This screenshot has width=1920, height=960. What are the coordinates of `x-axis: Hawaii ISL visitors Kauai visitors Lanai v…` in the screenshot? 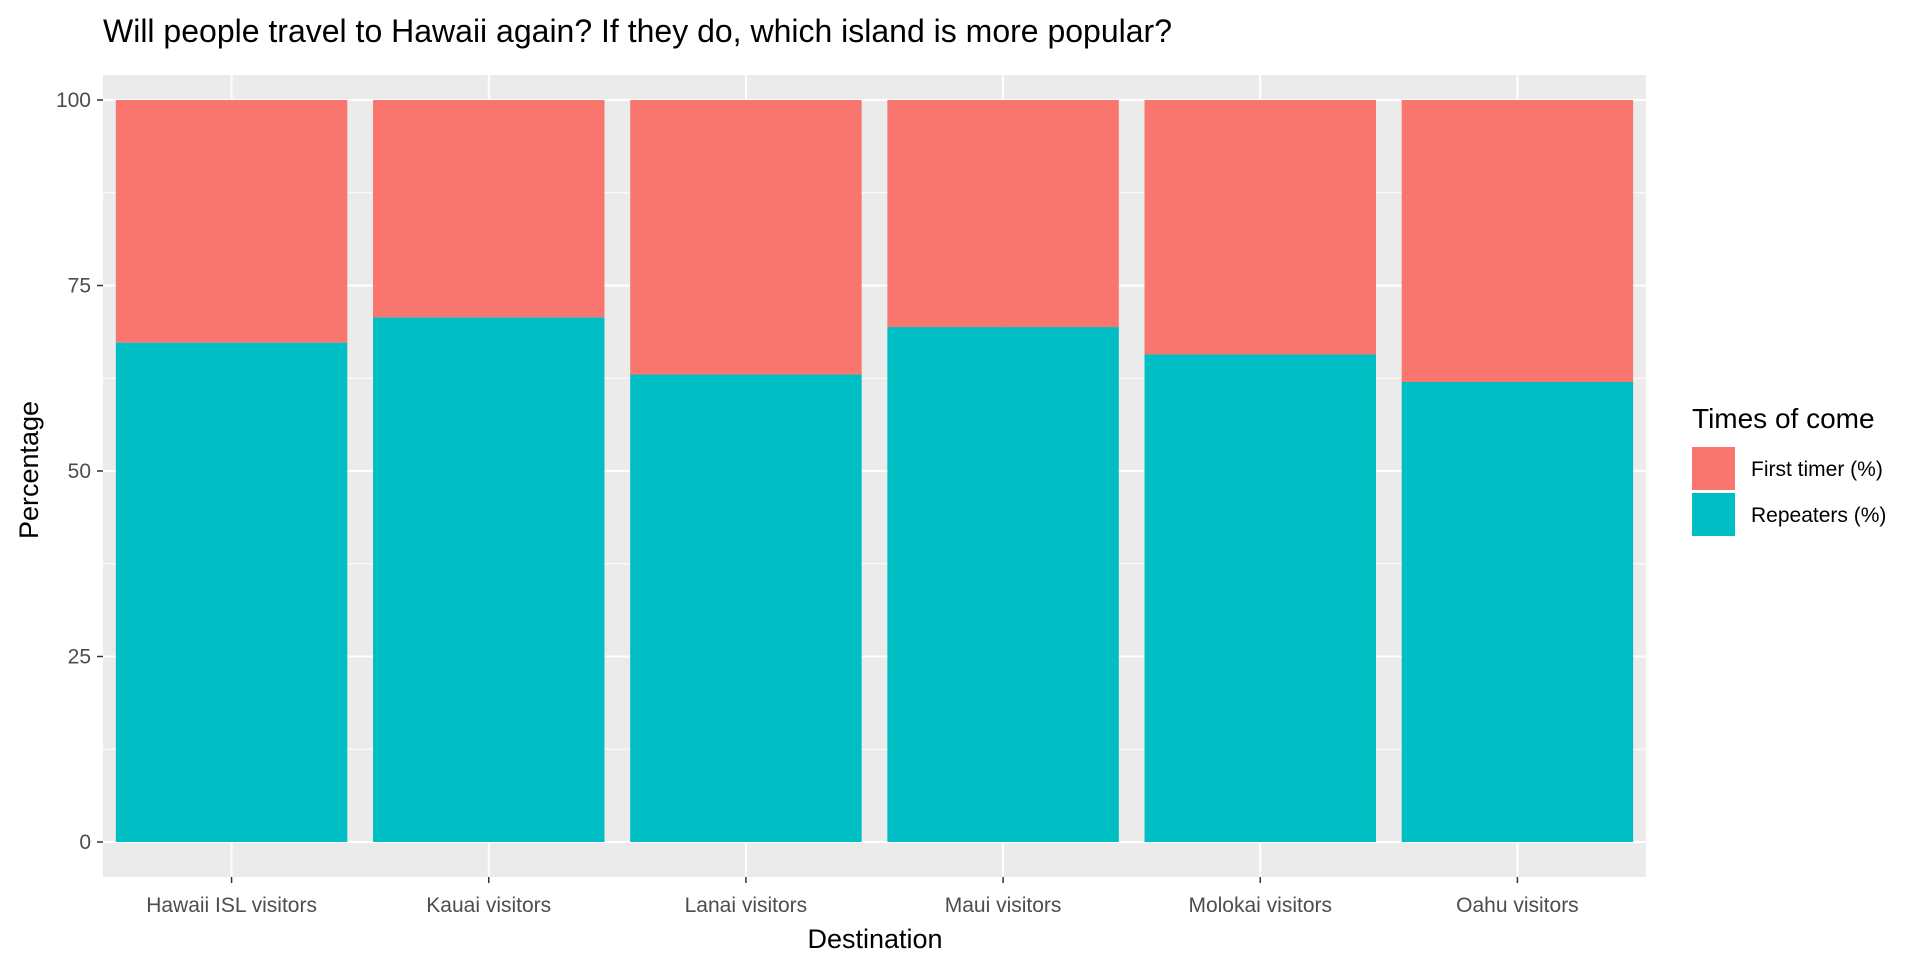 It's located at (862, 897).